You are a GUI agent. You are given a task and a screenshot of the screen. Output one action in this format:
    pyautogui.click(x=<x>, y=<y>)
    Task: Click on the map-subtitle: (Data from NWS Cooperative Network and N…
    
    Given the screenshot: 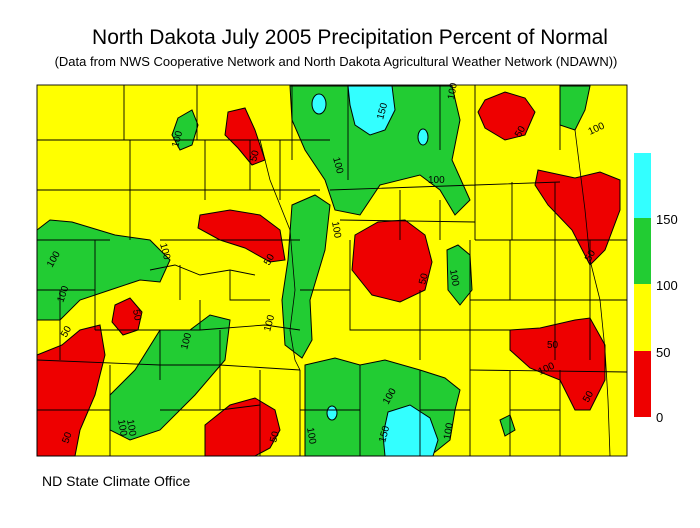 What is the action you would take?
    pyautogui.click(x=336, y=61)
    